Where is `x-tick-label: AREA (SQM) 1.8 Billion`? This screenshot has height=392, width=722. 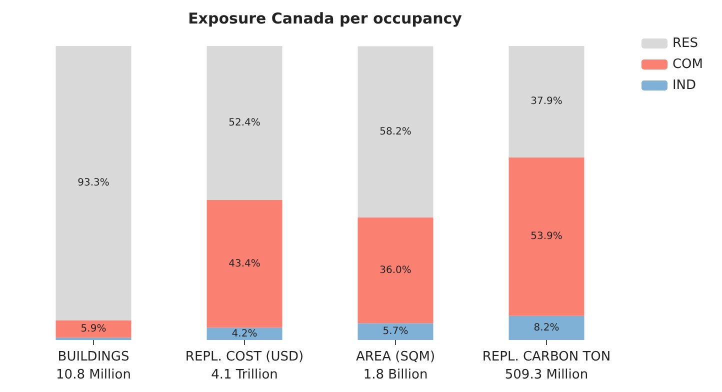
x-tick-label: AREA (SQM) 1.8 Billion is located at coordinates (396, 366).